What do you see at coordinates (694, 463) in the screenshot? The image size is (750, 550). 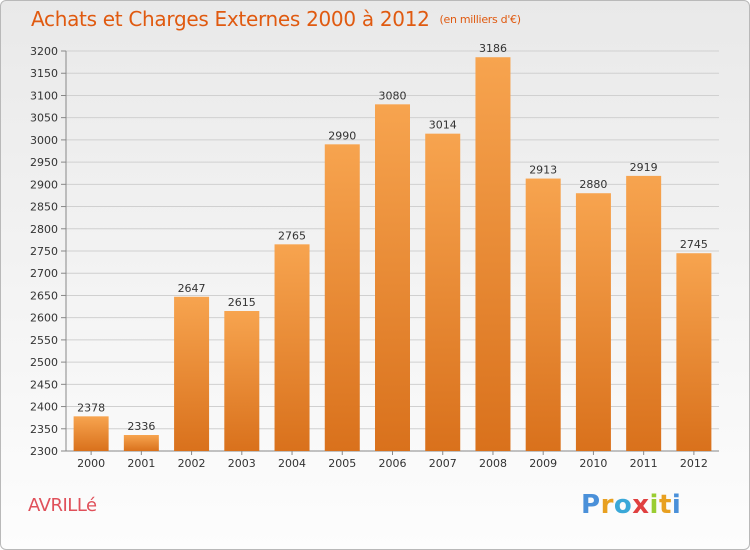 I see `x-tick-label: 2012` at bounding box center [694, 463].